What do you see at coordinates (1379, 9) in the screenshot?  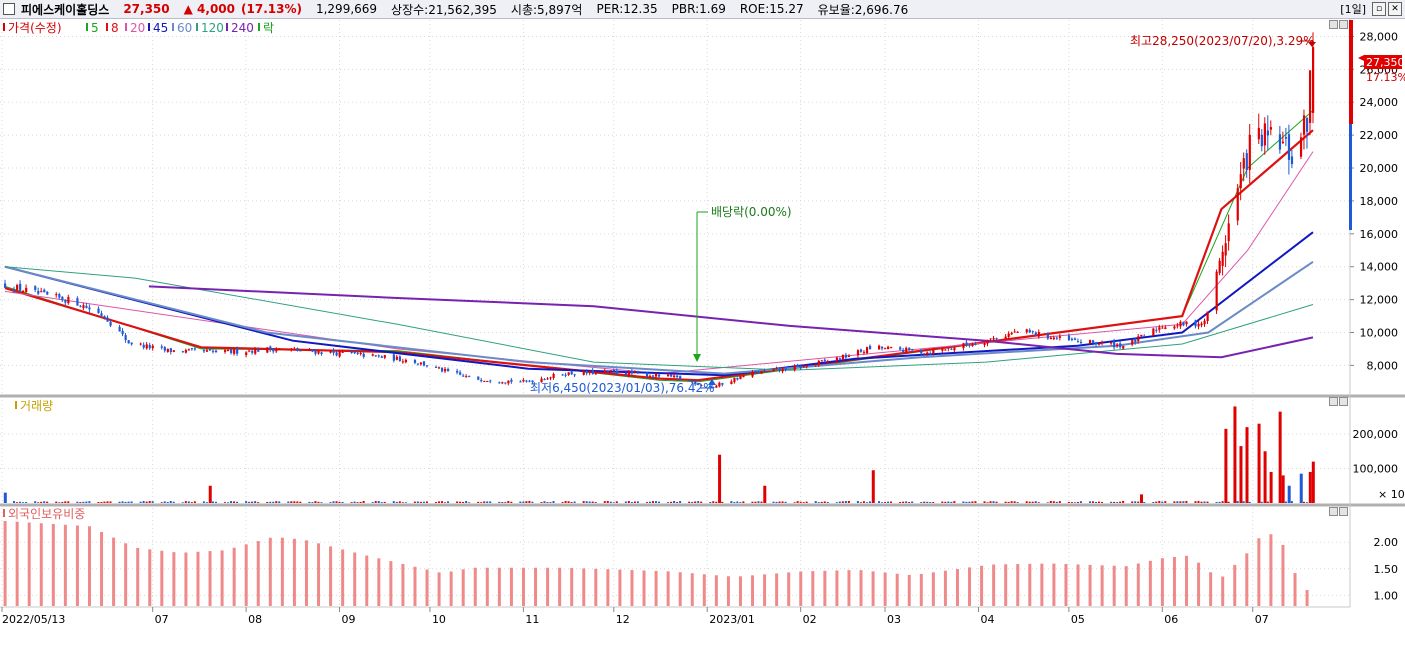 I see `maximize-icon: ▫` at bounding box center [1379, 9].